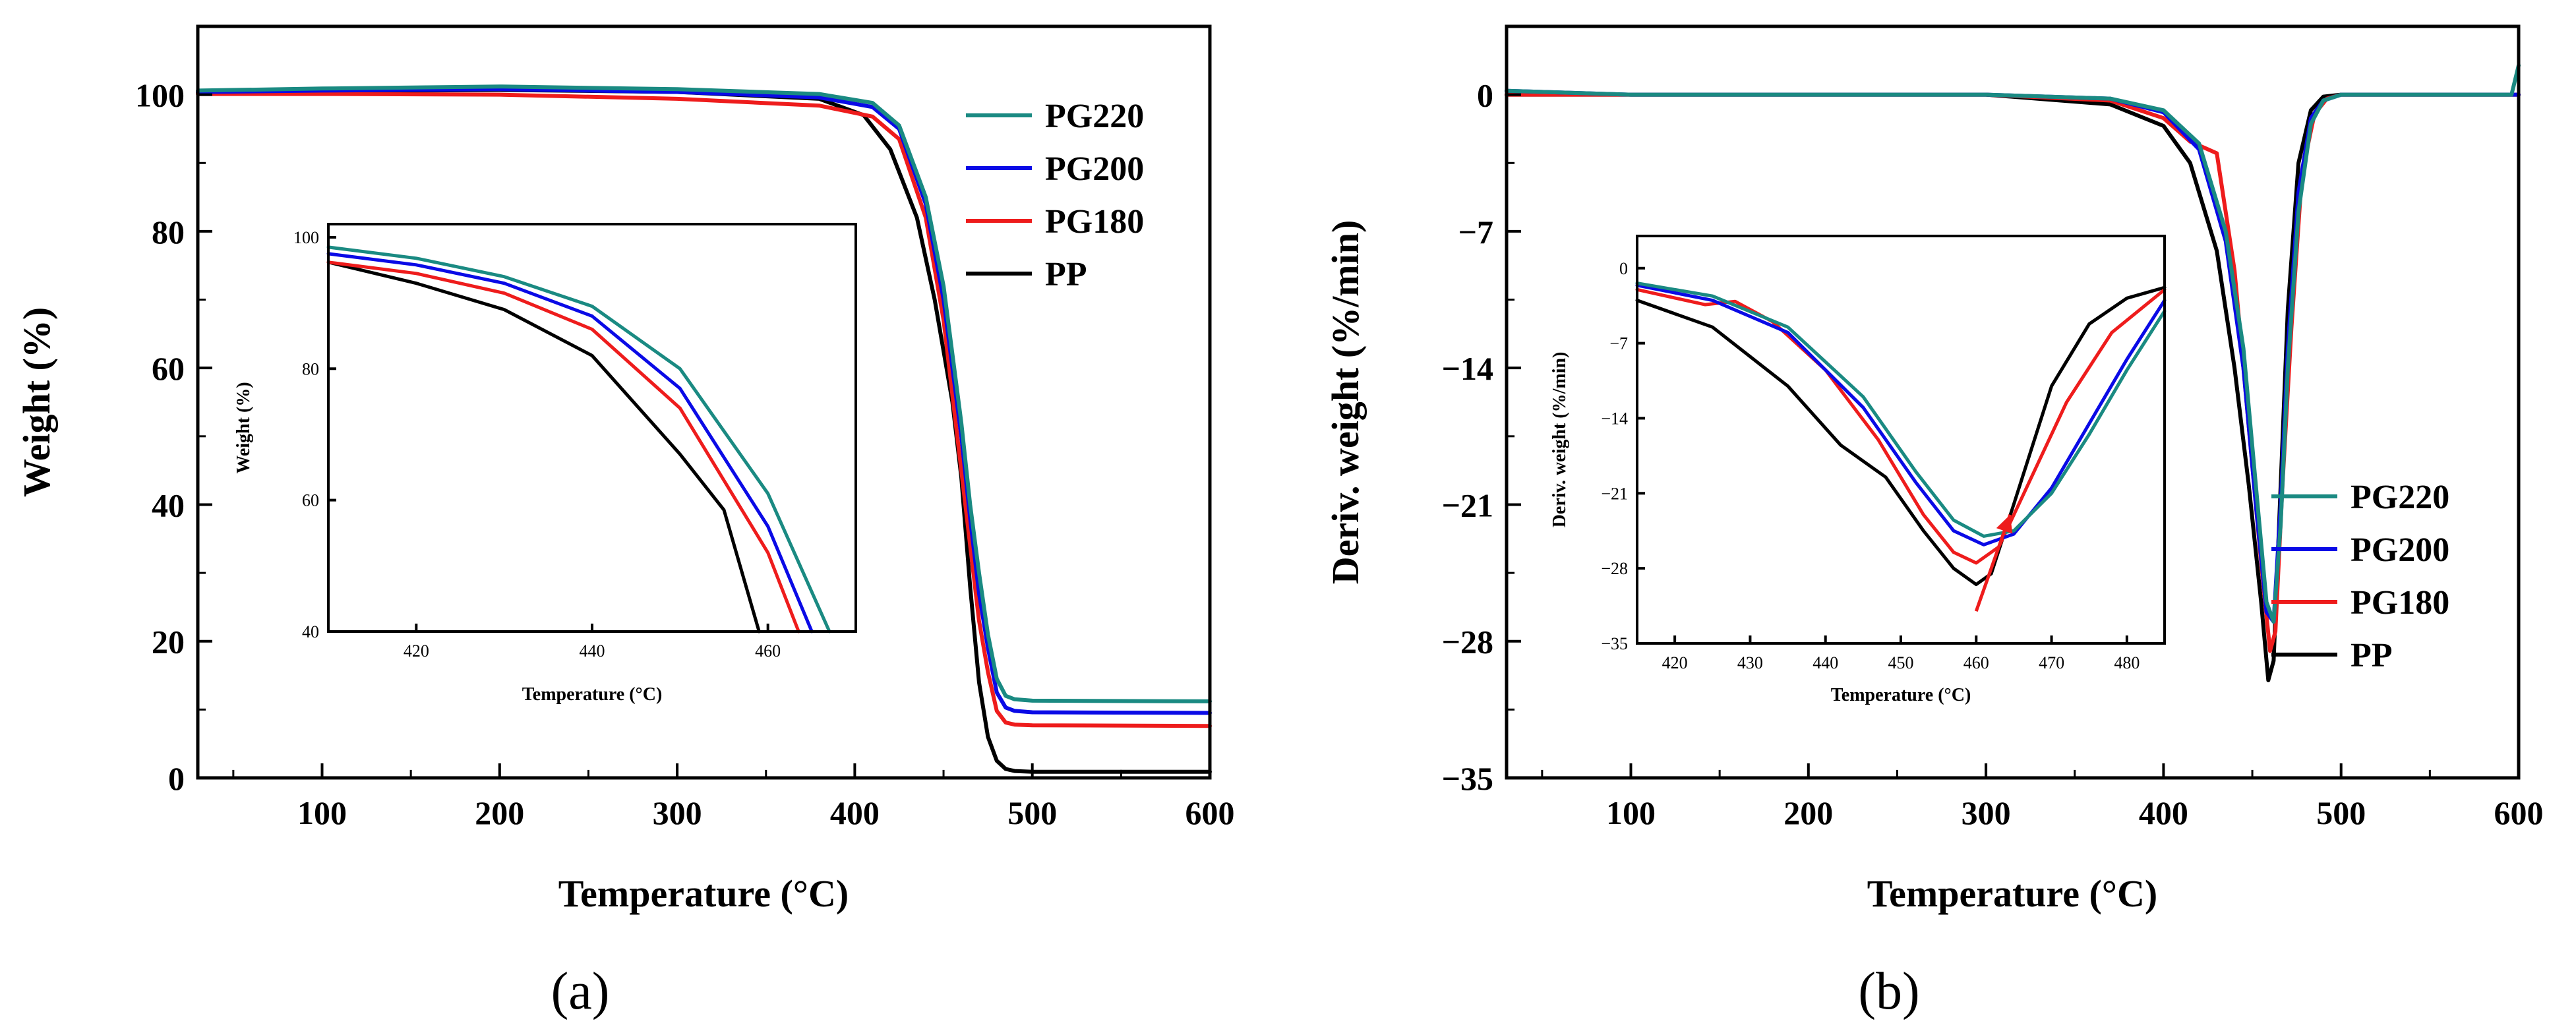 This screenshot has height=1031, width=2576. What do you see at coordinates (1468, 505) in the screenshot?
I see `panel-b-y-tick-label: −21` at bounding box center [1468, 505].